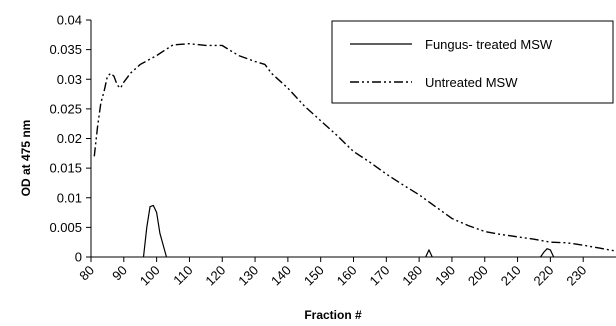 Image resolution: width=616 pixels, height=326 pixels. I want to click on x-tick-label: 100, so click(150, 276).